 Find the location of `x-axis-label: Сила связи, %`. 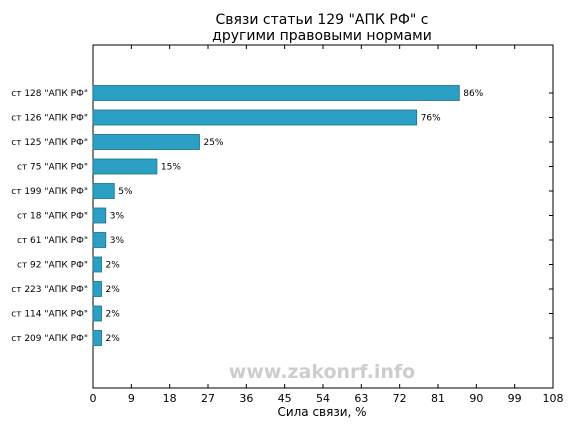

x-axis-label: Сила связи, % is located at coordinates (321, 412).